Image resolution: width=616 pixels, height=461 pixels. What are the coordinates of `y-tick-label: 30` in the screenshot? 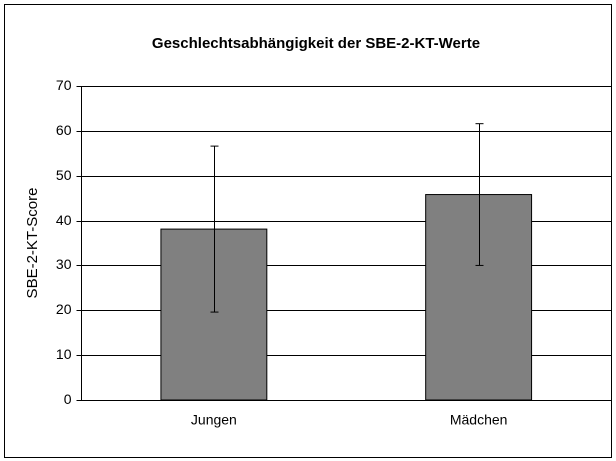 It's located at (64, 264).